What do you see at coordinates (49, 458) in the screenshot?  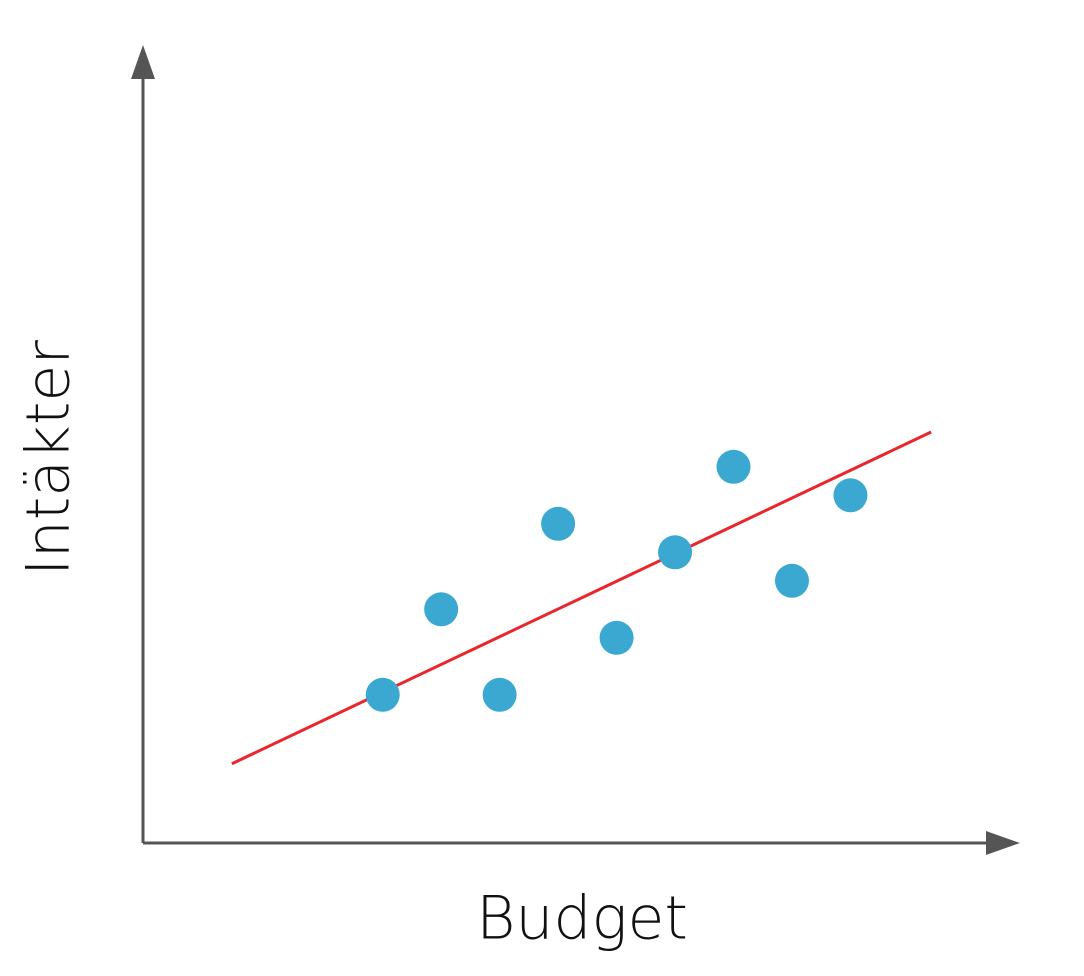 I see `y-axis-label: Intäkter` at bounding box center [49, 458].